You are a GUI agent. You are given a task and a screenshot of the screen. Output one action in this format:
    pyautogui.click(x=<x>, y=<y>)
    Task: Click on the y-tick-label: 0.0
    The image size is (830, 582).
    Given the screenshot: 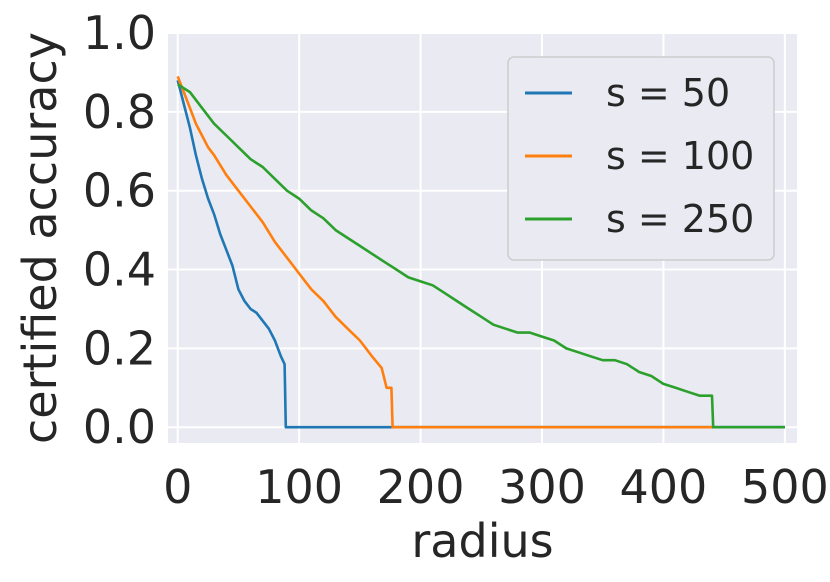 What is the action you would take?
    pyautogui.click(x=119, y=427)
    